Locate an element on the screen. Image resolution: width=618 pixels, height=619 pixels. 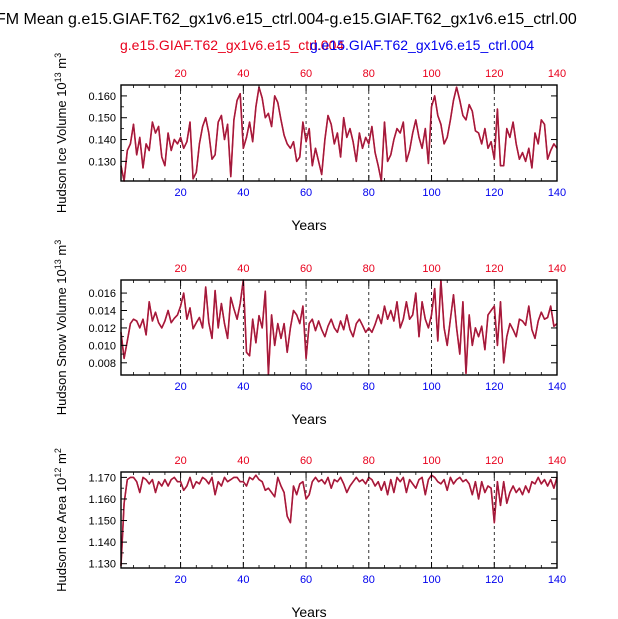
y-tick-label: 0.012 is located at coordinates (102, 329).